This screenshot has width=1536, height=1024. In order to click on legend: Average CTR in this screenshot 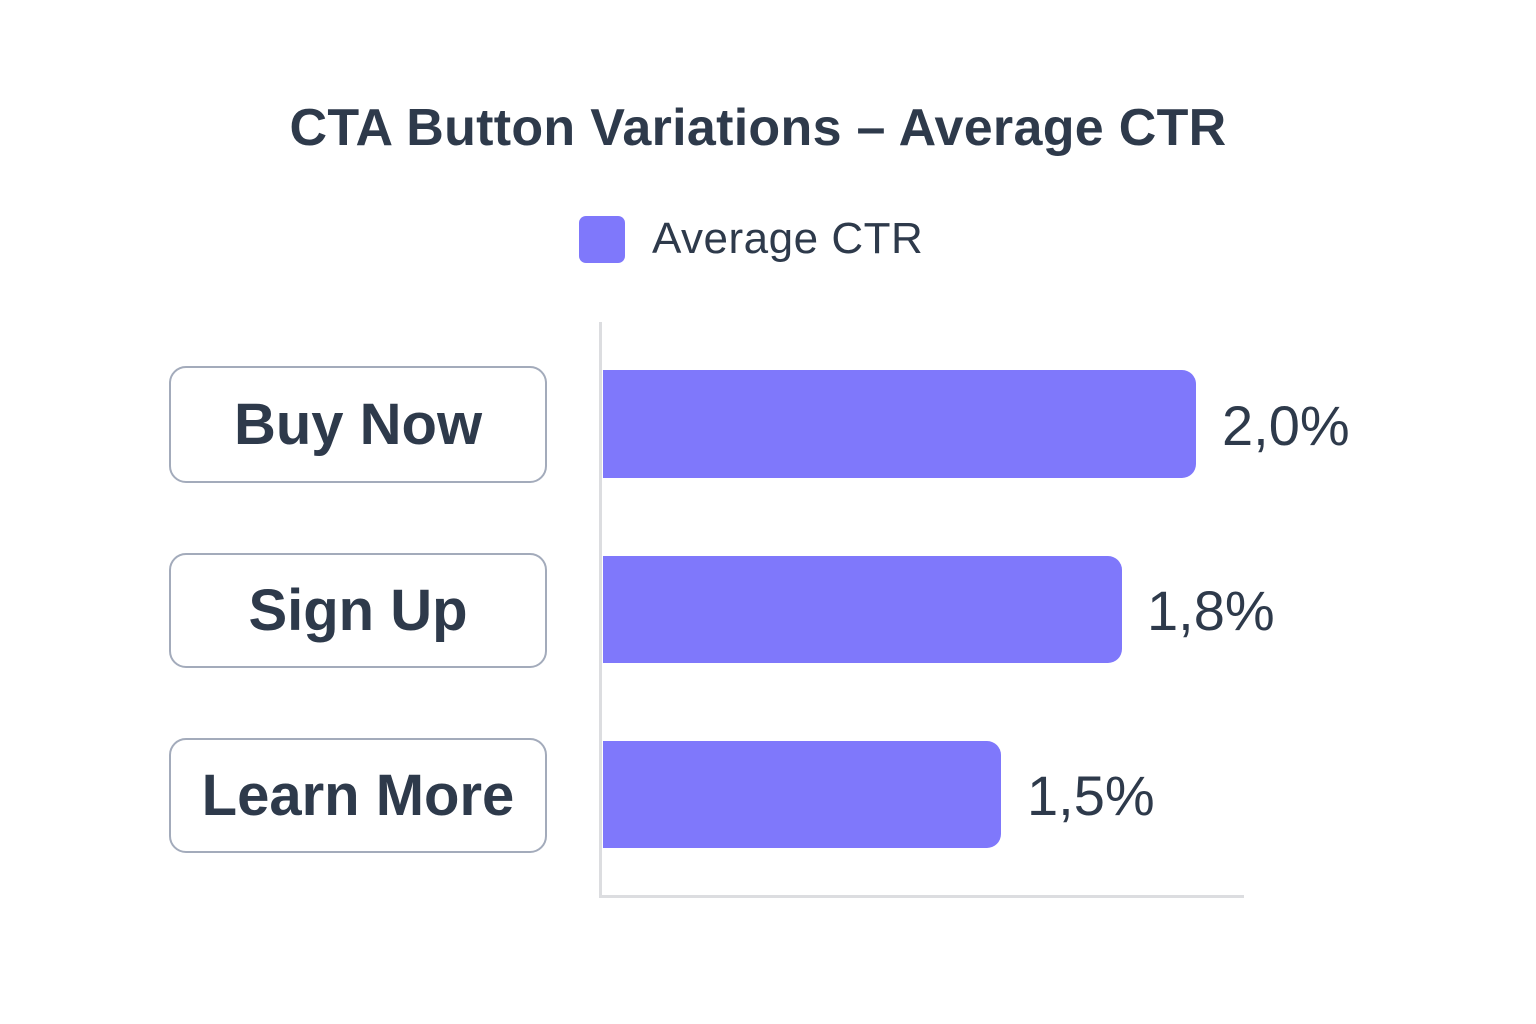, I will do `click(751, 239)`.